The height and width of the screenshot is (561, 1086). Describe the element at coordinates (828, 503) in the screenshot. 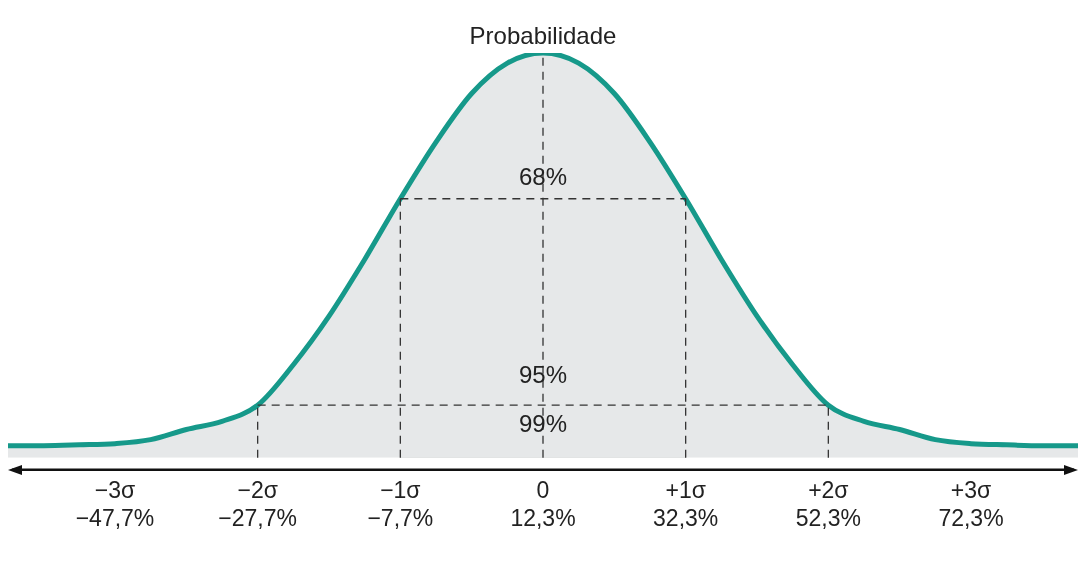

I see `x-tick-label: +2σ 52,3%` at that location.